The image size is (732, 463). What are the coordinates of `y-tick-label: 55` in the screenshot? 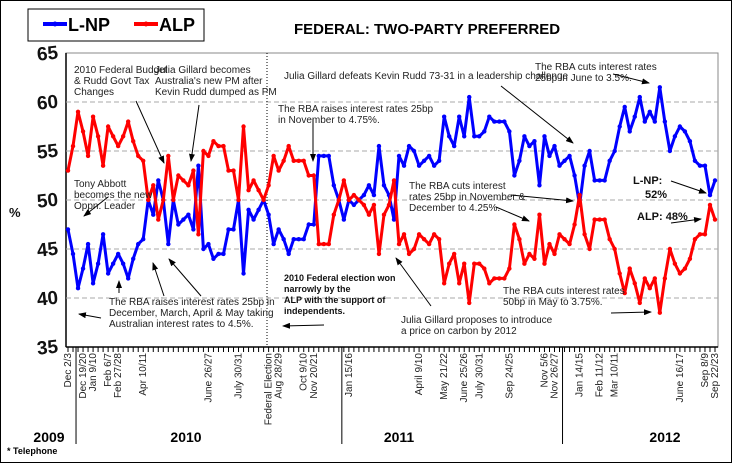 It's located at (48, 152).